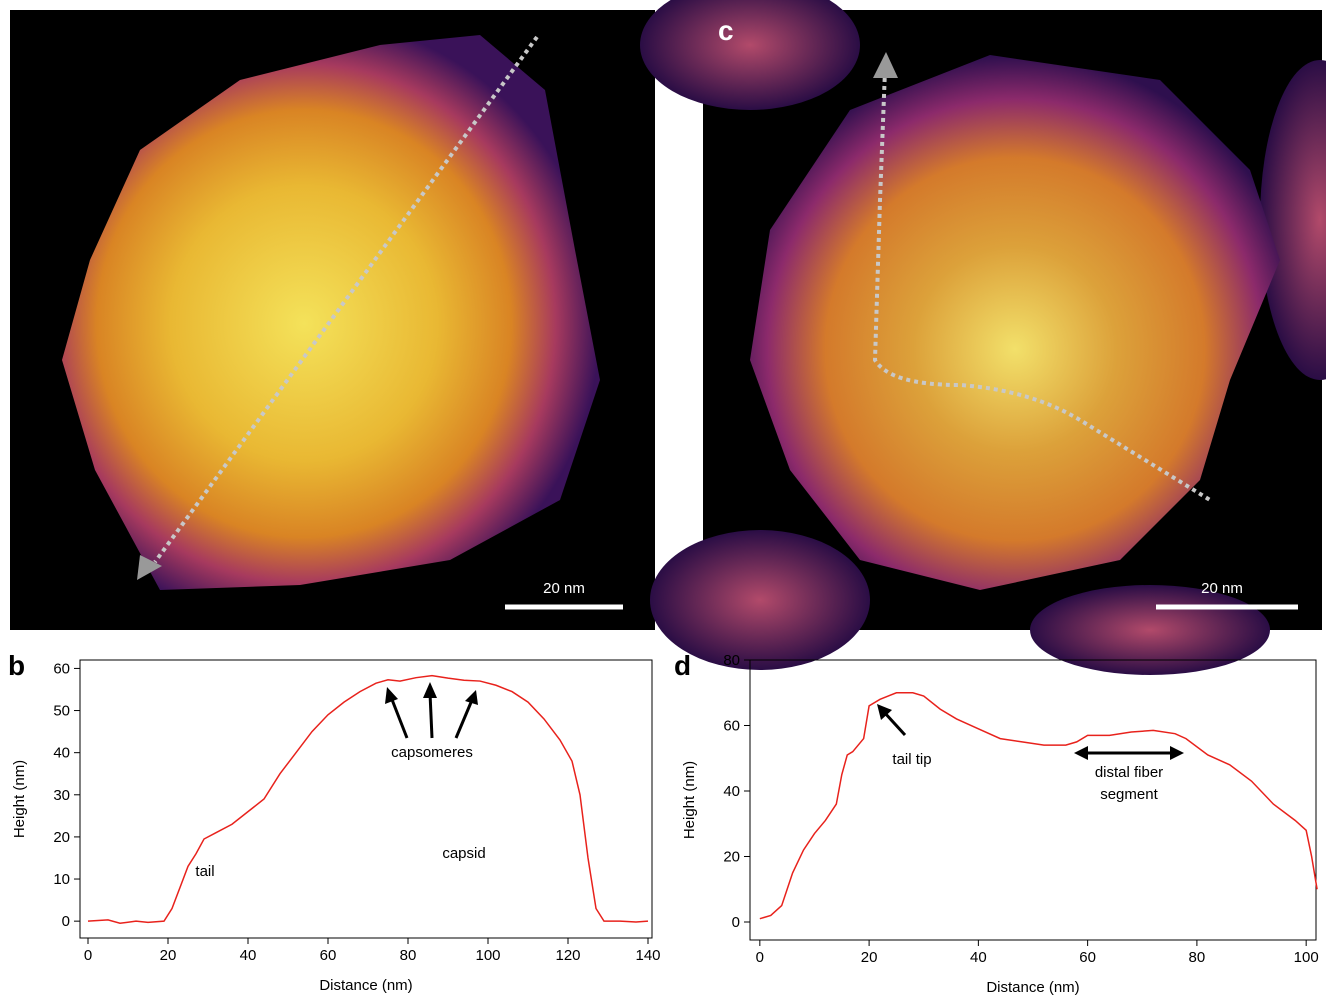  What do you see at coordinates (30, 30) in the screenshot?
I see `panel-label: a` at bounding box center [30, 30].